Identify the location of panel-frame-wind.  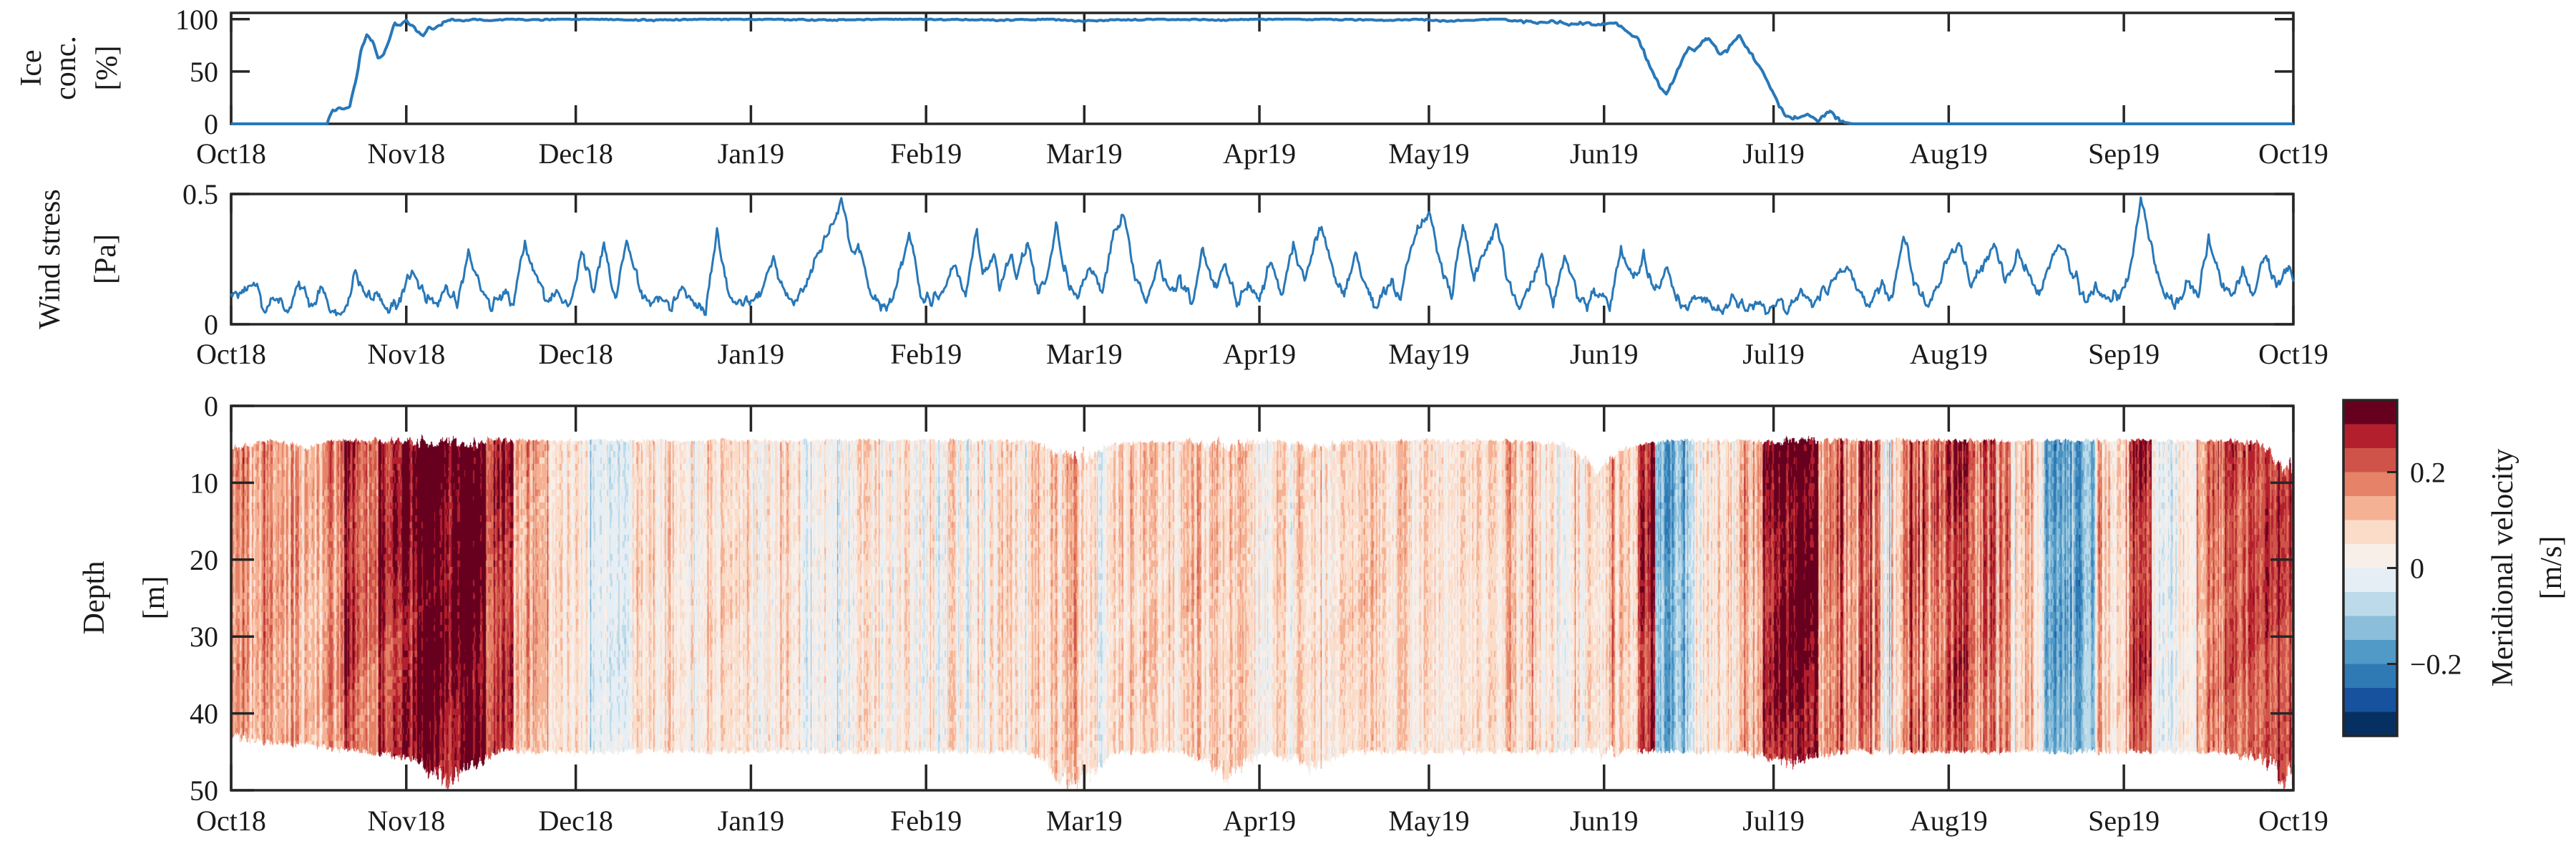
(1262, 259).